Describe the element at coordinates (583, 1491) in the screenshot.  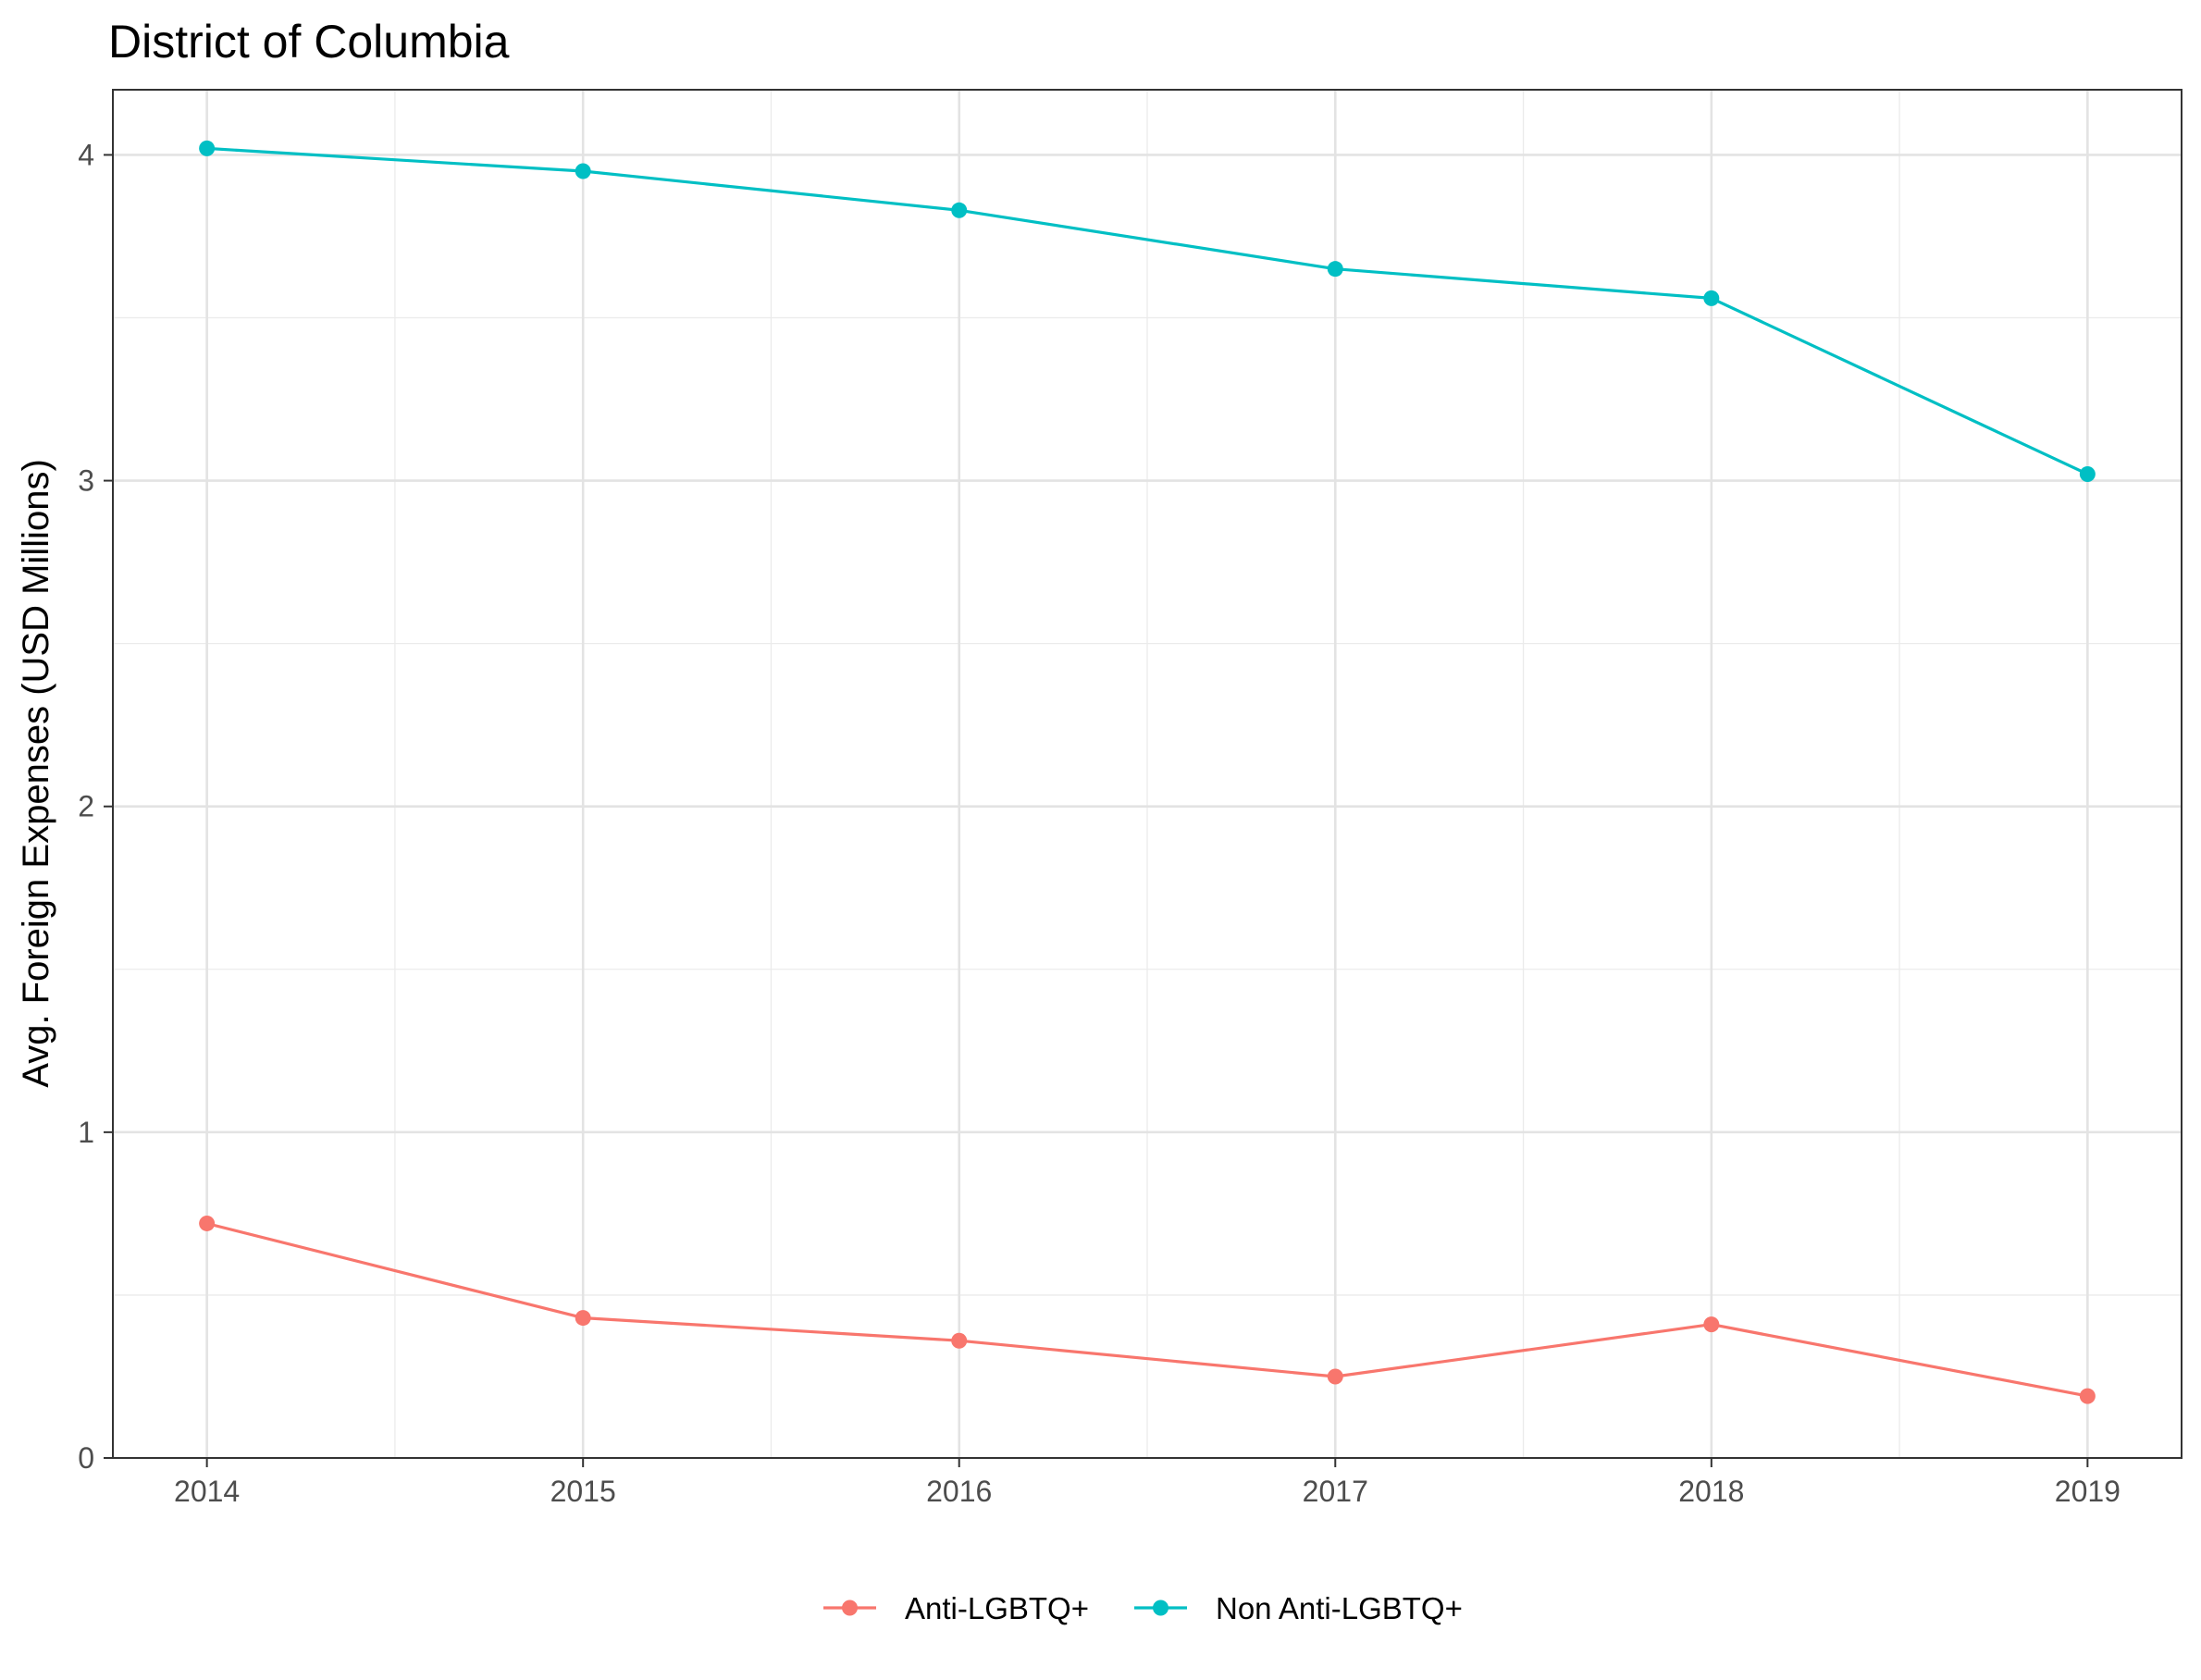
I see `x-tick-label: 2015` at that location.